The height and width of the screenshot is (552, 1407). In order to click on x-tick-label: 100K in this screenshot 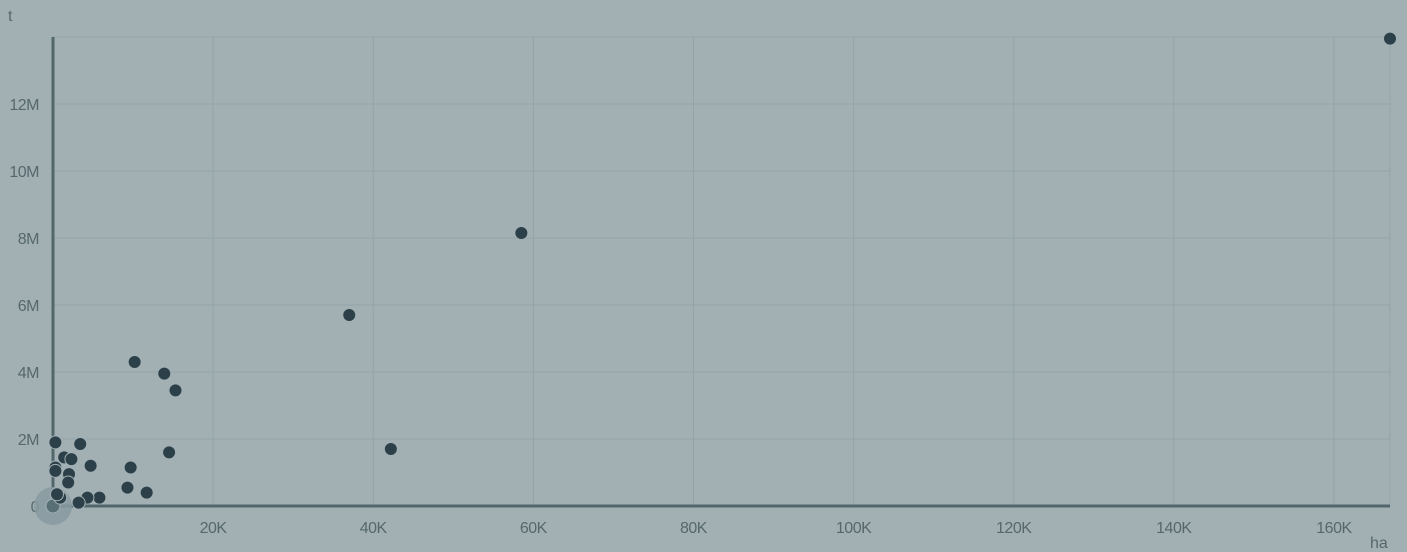, I will do `click(854, 528)`.